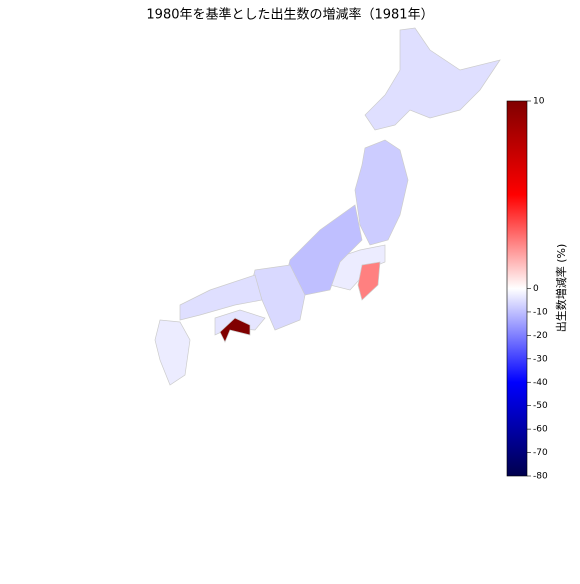 Image resolution: width=580 pixels, height=584 pixels. I want to click on colorbar-tick-label: 10, so click(539, 102).